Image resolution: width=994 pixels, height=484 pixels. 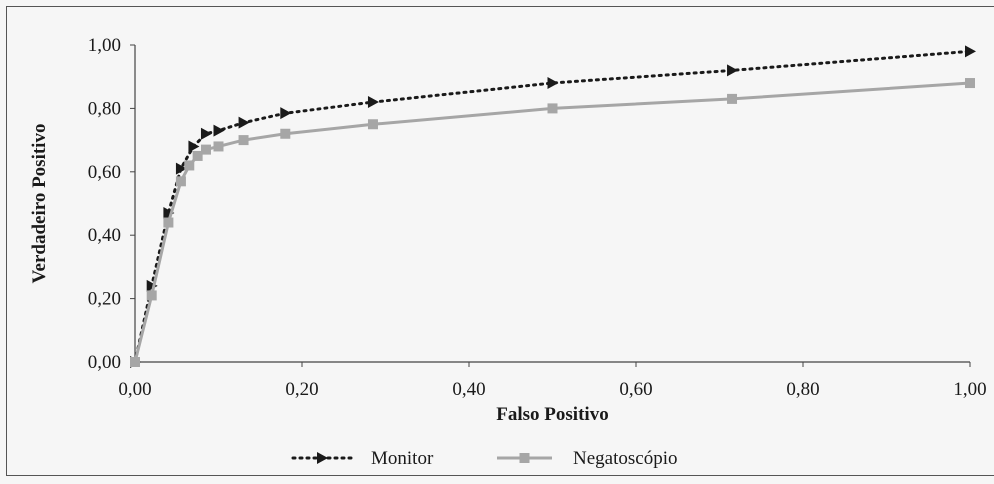 I want to click on x-tick-label: 0,80, so click(x=802, y=389).